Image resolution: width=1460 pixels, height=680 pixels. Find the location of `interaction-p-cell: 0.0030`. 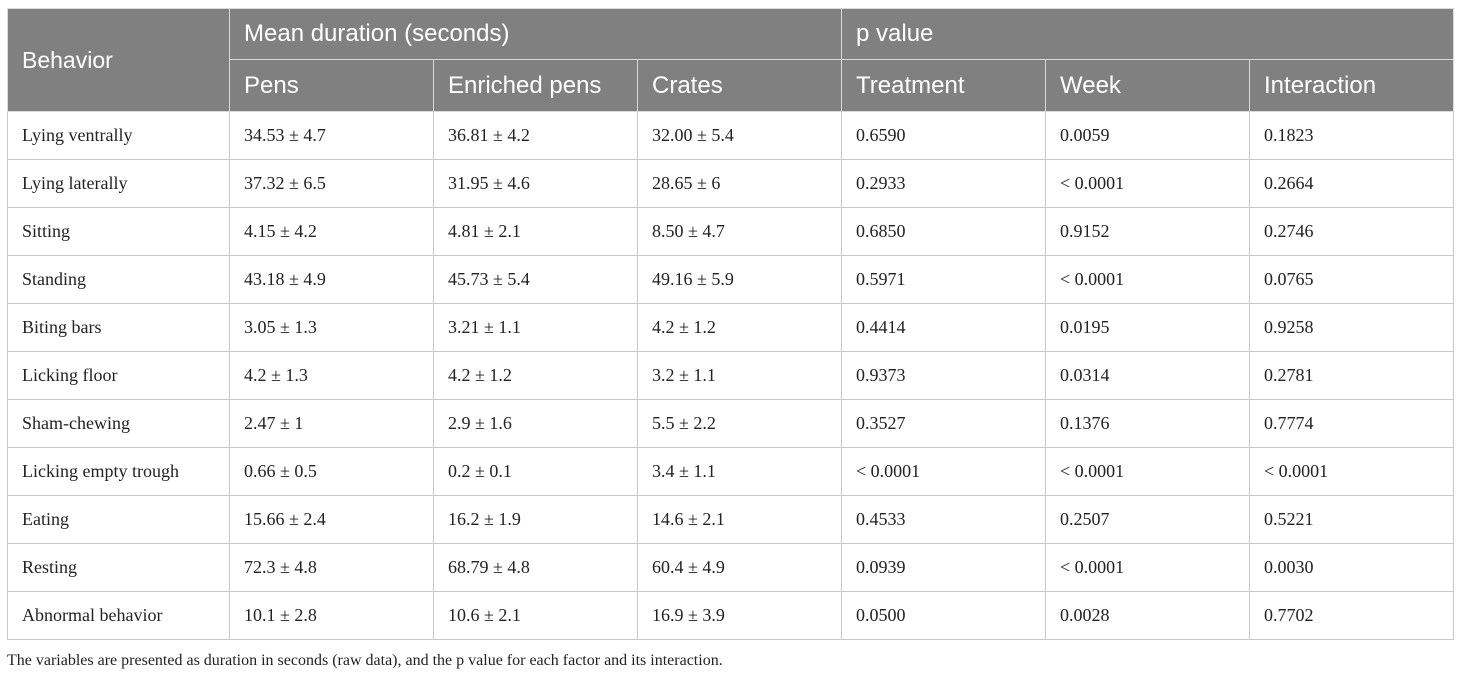

interaction-p-cell: 0.0030 is located at coordinates (1352, 567).